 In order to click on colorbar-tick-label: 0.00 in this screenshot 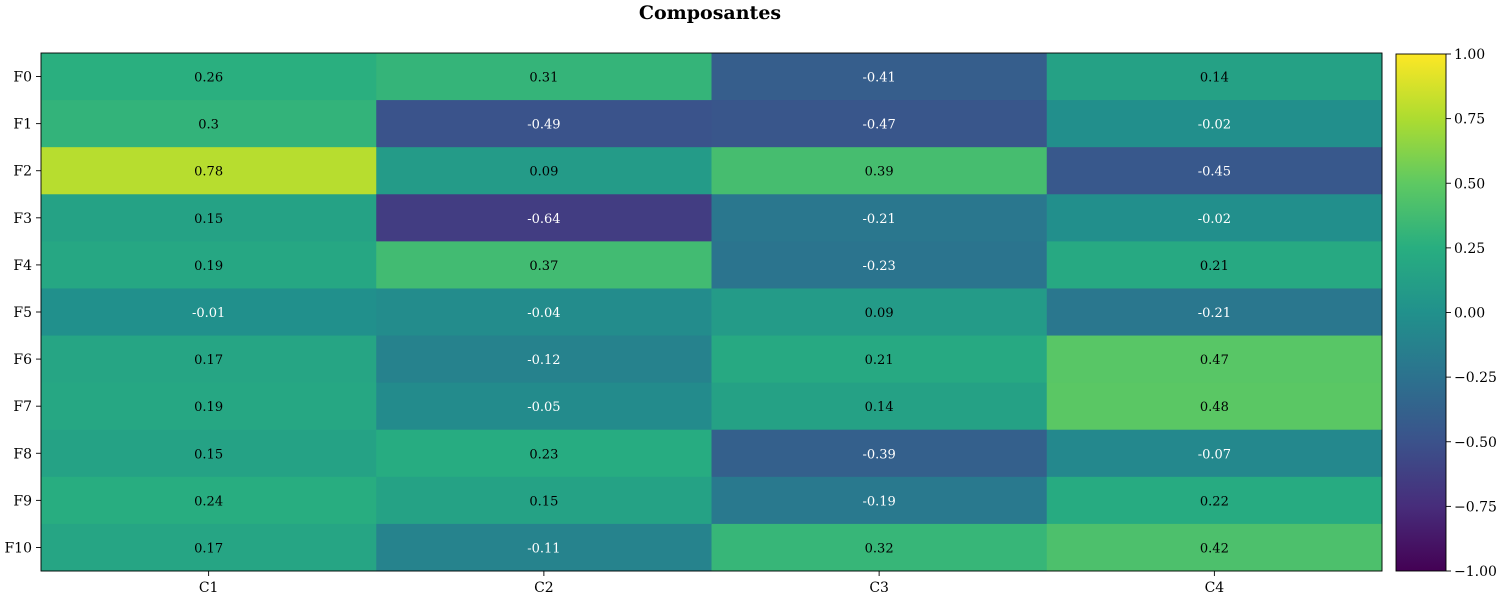, I will do `click(1469, 314)`.